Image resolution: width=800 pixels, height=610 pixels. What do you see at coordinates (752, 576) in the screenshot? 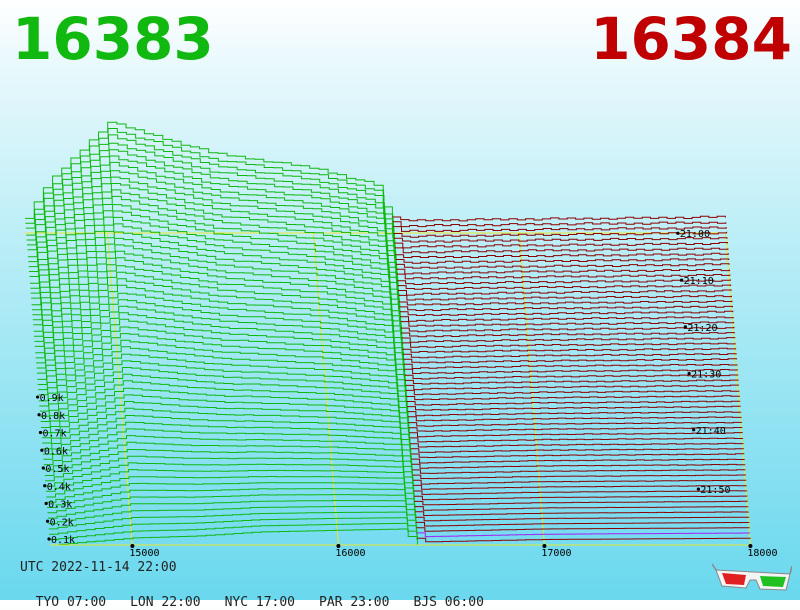
I see `3d-glasses-icon` at bounding box center [752, 576].